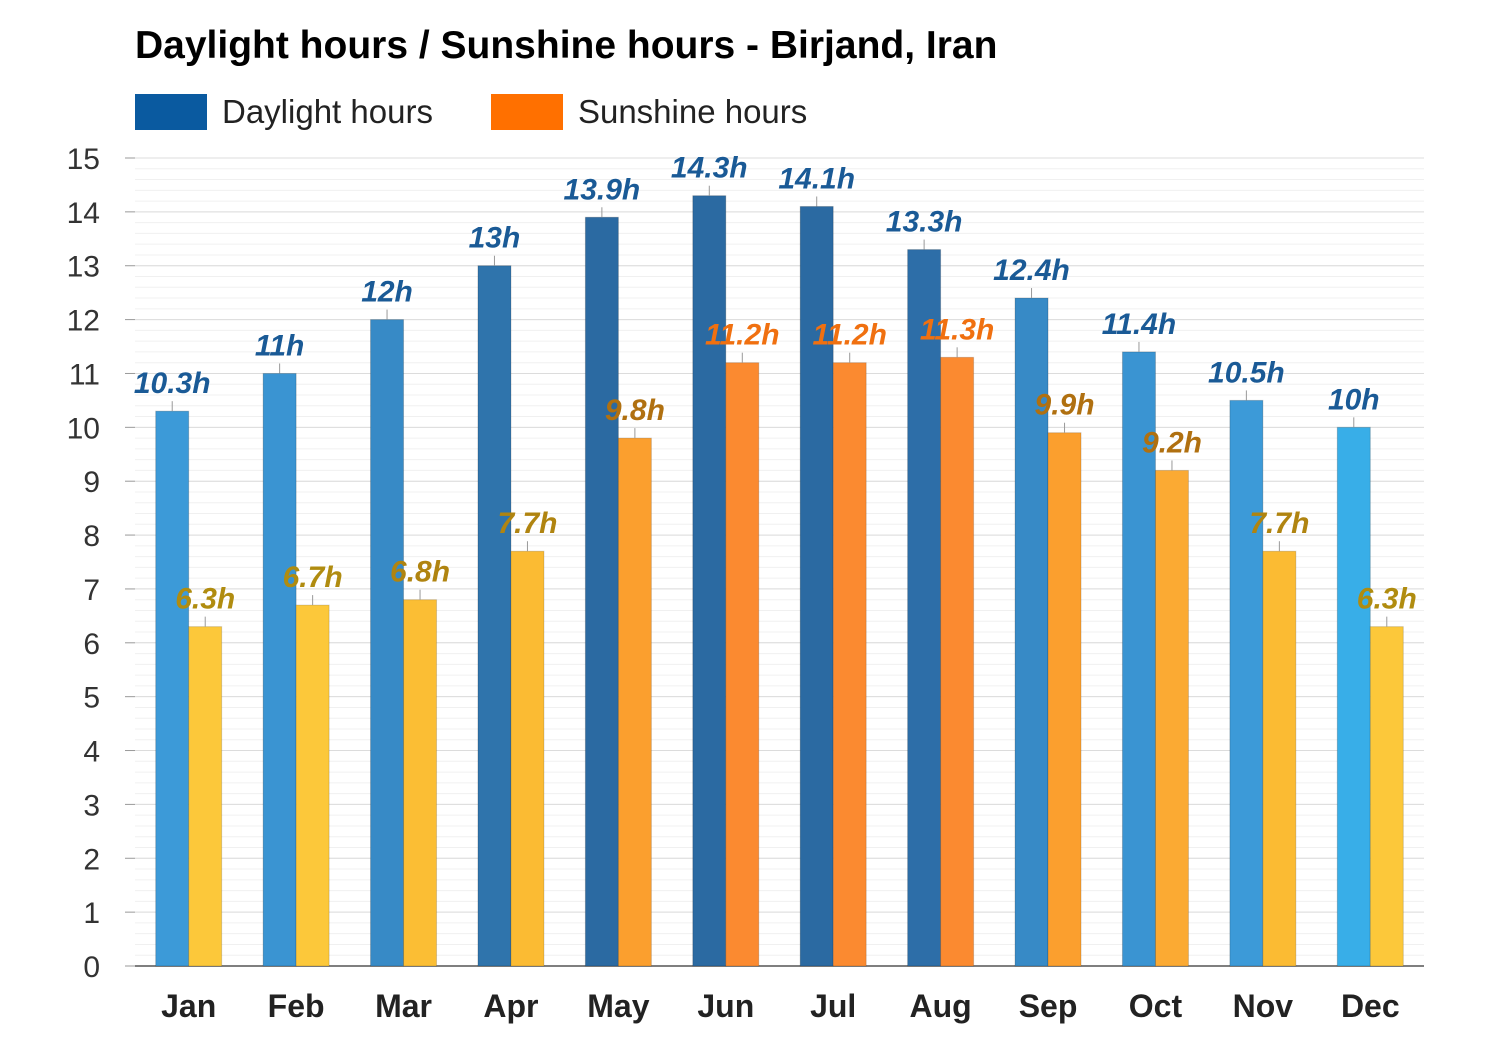 The height and width of the screenshot is (1050, 1500). Describe the element at coordinates (957, 661) in the screenshot. I see `bar-sunshine-aug` at that location.